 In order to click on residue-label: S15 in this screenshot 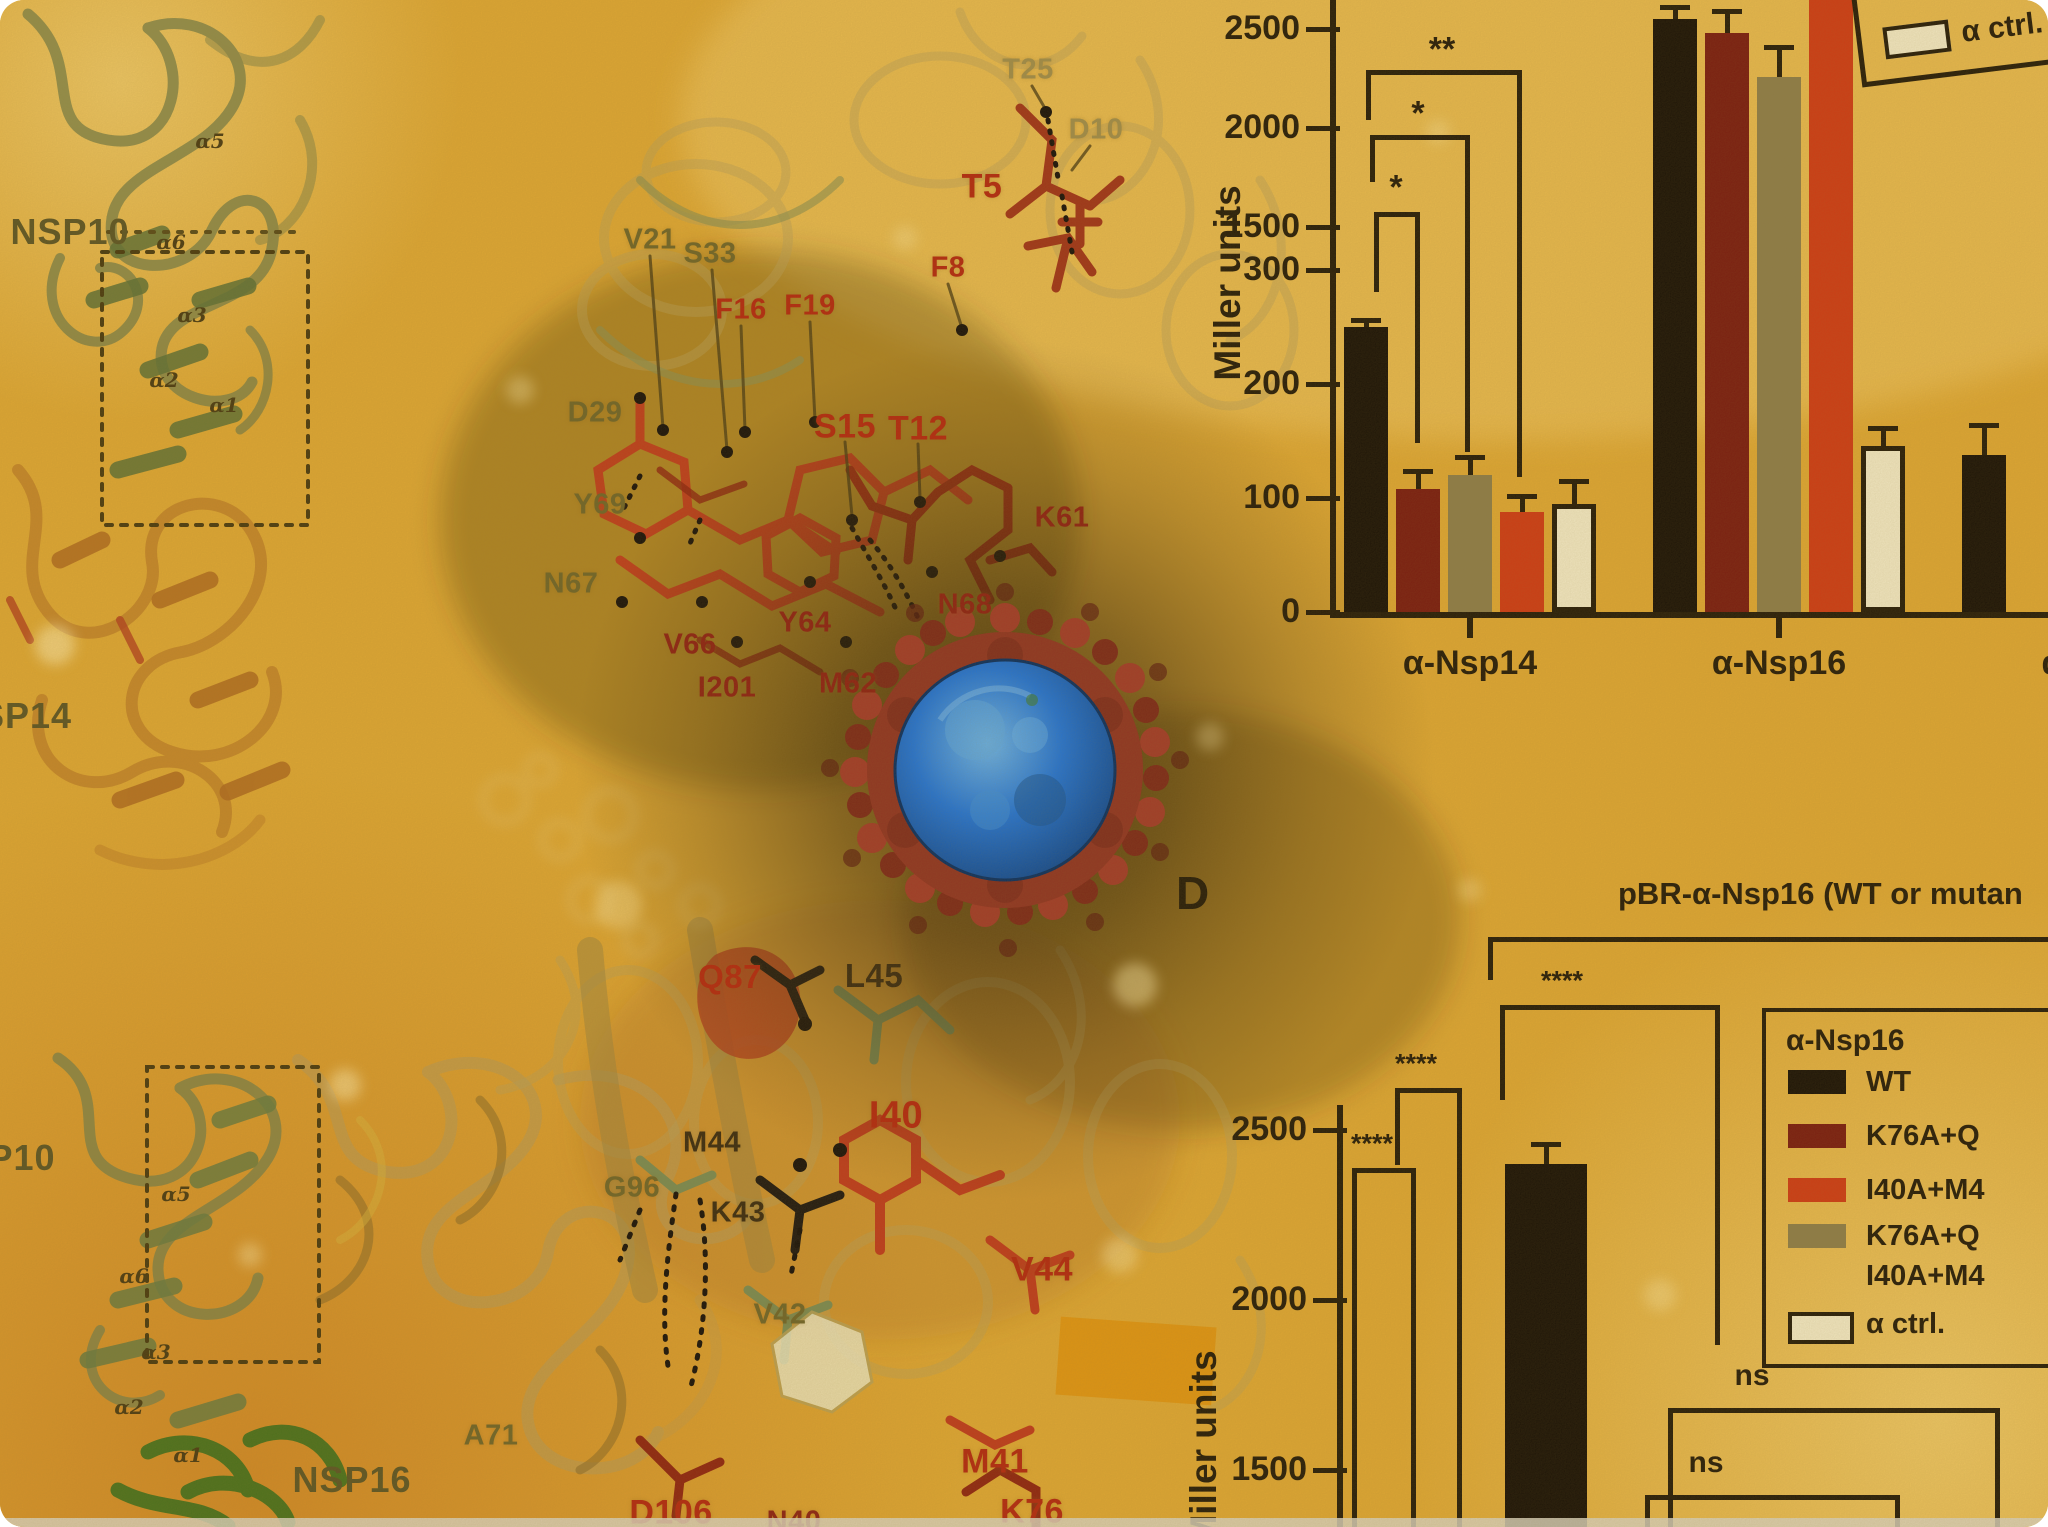, I will do `click(845, 426)`.